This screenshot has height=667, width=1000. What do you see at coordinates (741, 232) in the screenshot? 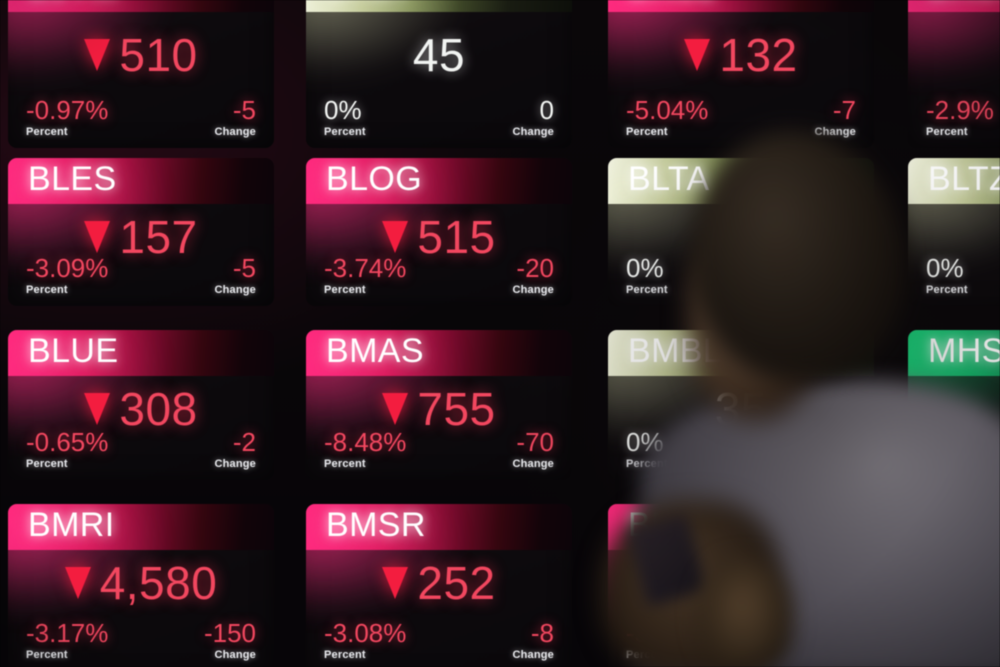
I see `ticker-tile-blta: BLTA 0% Percent` at bounding box center [741, 232].